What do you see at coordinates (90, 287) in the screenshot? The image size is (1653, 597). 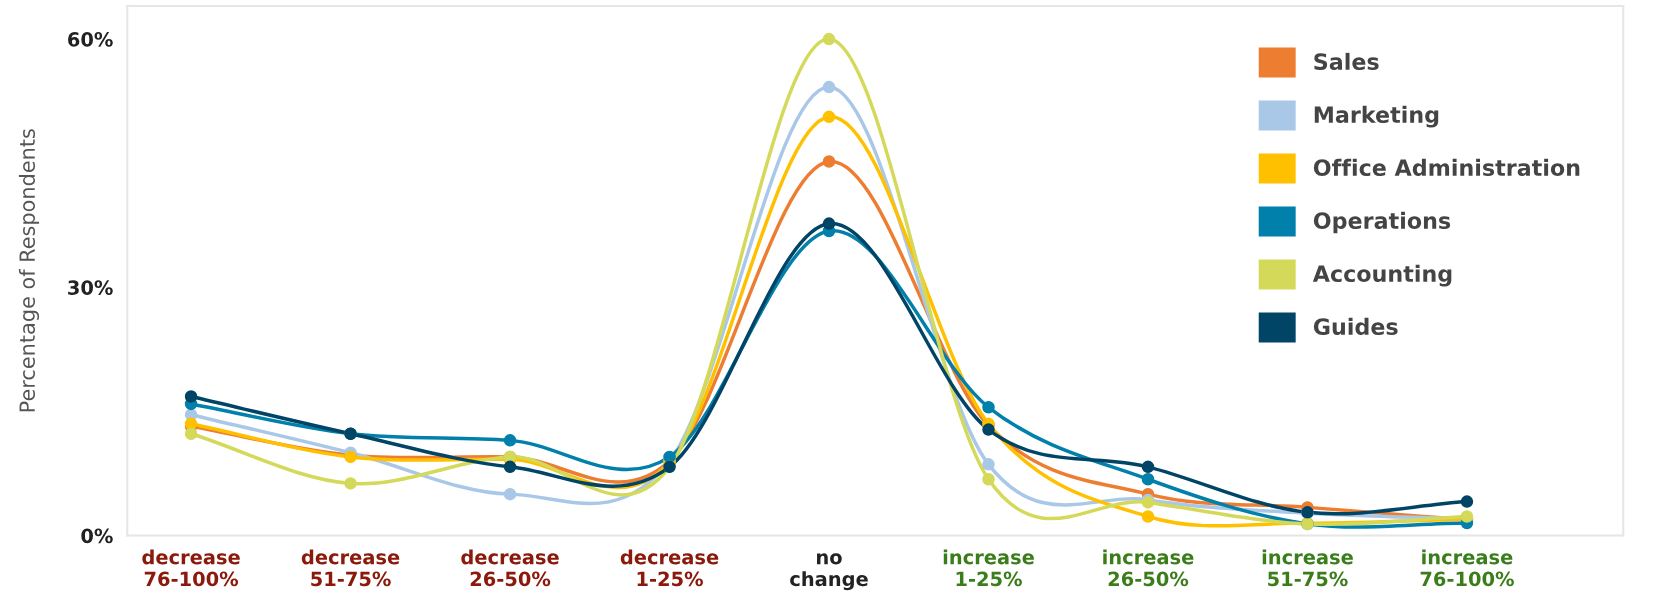 I see `y-tick-label: 30%` at bounding box center [90, 287].